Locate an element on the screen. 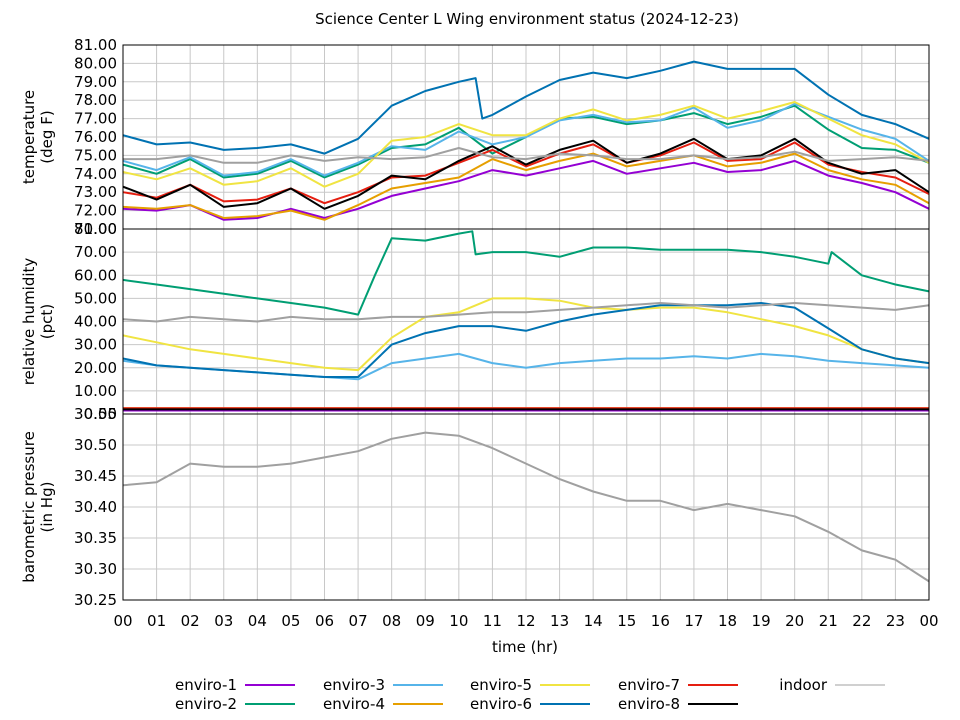  pressure-y-tick-label: 30.30 is located at coordinates (95, 569).